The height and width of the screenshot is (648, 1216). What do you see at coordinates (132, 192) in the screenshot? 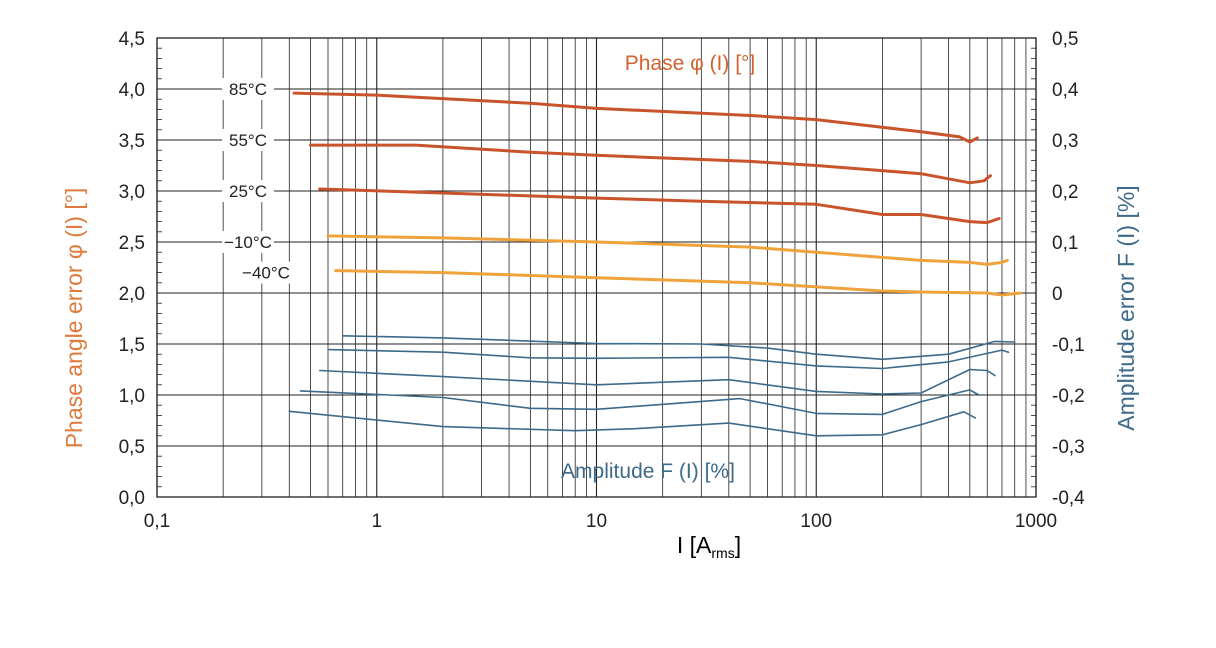
I see `left-y-tick-label: 3,0` at bounding box center [132, 192].